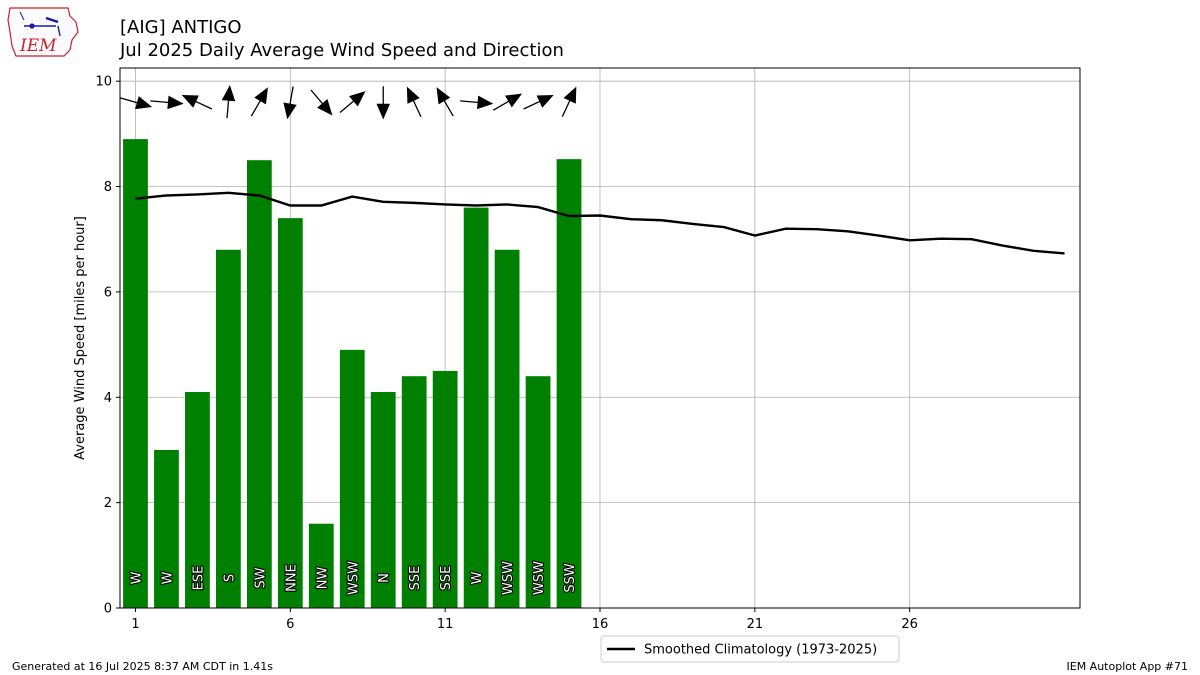  Describe the element at coordinates (107, 346) in the screenshot. I see `y-axis: 0 2 4 6 8 10` at that location.